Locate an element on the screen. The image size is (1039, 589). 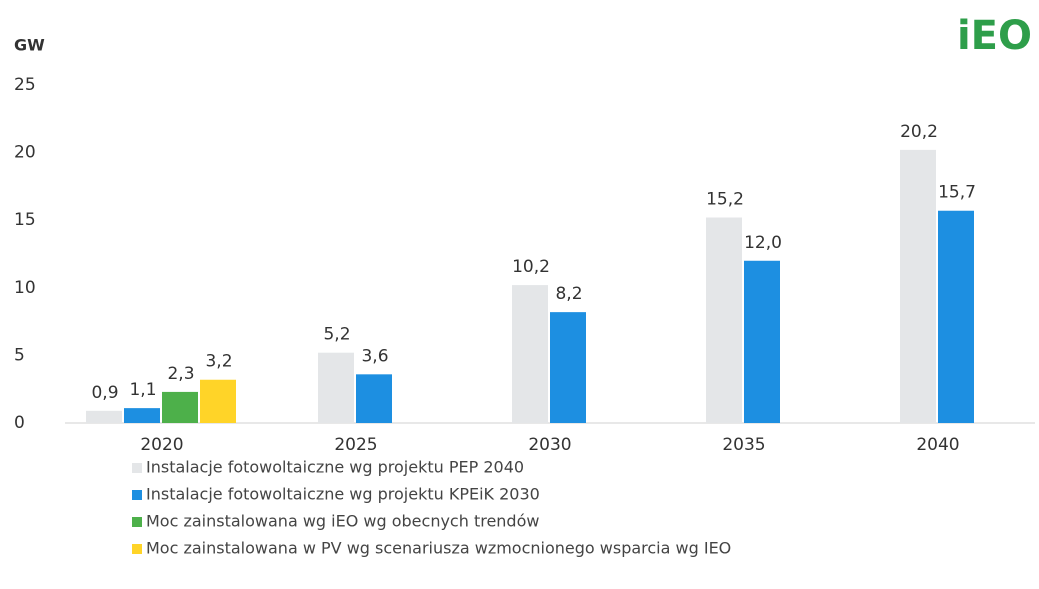
x-tick-label: 2030 is located at coordinates (549, 445).